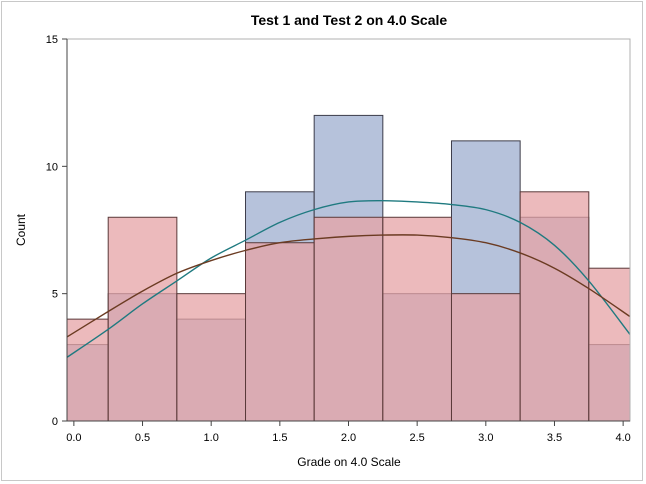 The height and width of the screenshot is (484, 646). I want to click on chart-title: Test 1 and Test 2 on 4.0 Scale, so click(349, 20).